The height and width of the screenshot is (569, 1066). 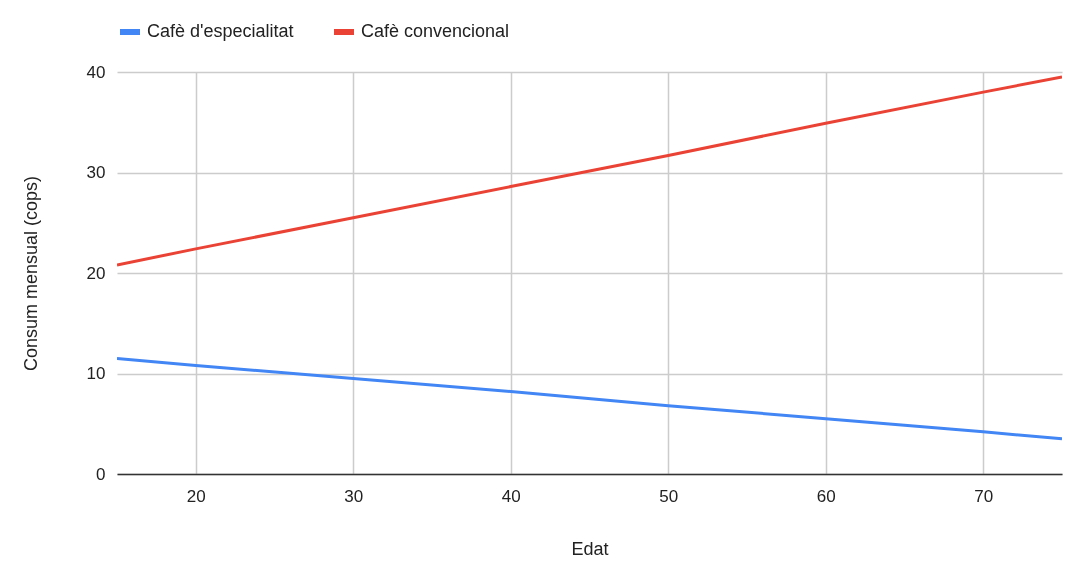 What do you see at coordinates (220, 31) in the screenshot?
I see `legend-label: Cafè d'especialitat` at bounding box center [220, 31].